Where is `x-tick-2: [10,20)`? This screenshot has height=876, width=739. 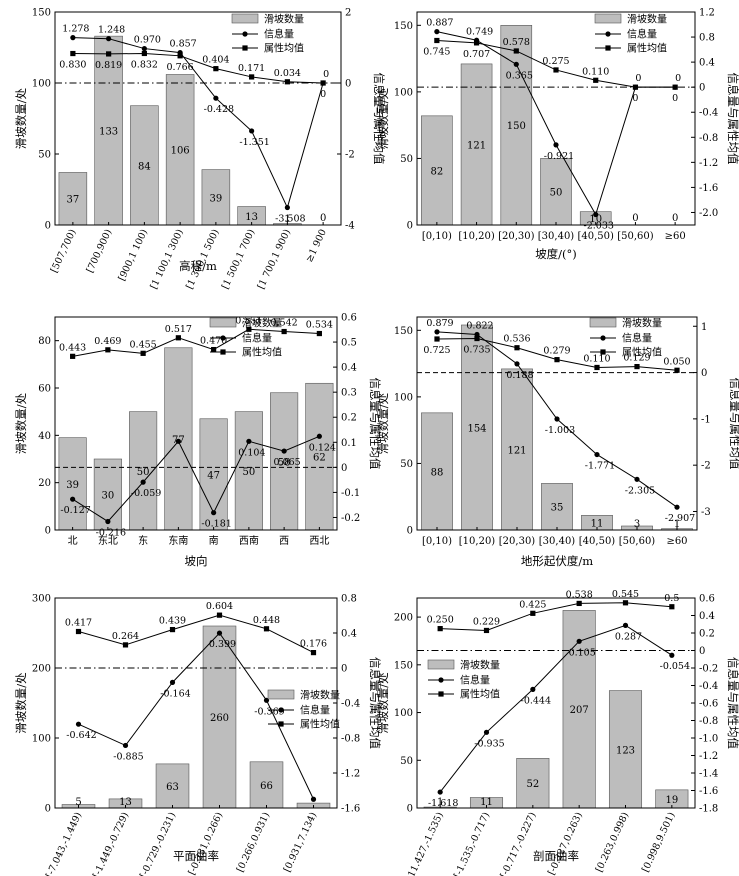 x-tick-2: [10,20) is located at coordinates (477, 541).